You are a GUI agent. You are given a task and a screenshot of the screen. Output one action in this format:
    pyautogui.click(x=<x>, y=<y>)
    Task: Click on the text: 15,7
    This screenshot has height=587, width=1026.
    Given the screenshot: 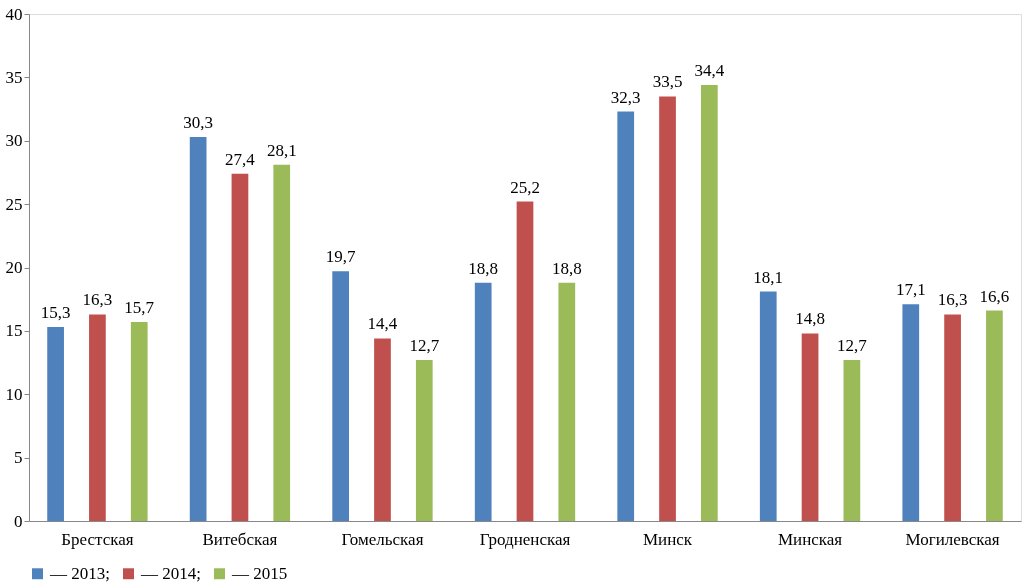 What is the action you would take?
    pyautogui.click(x=139, y=307)
    